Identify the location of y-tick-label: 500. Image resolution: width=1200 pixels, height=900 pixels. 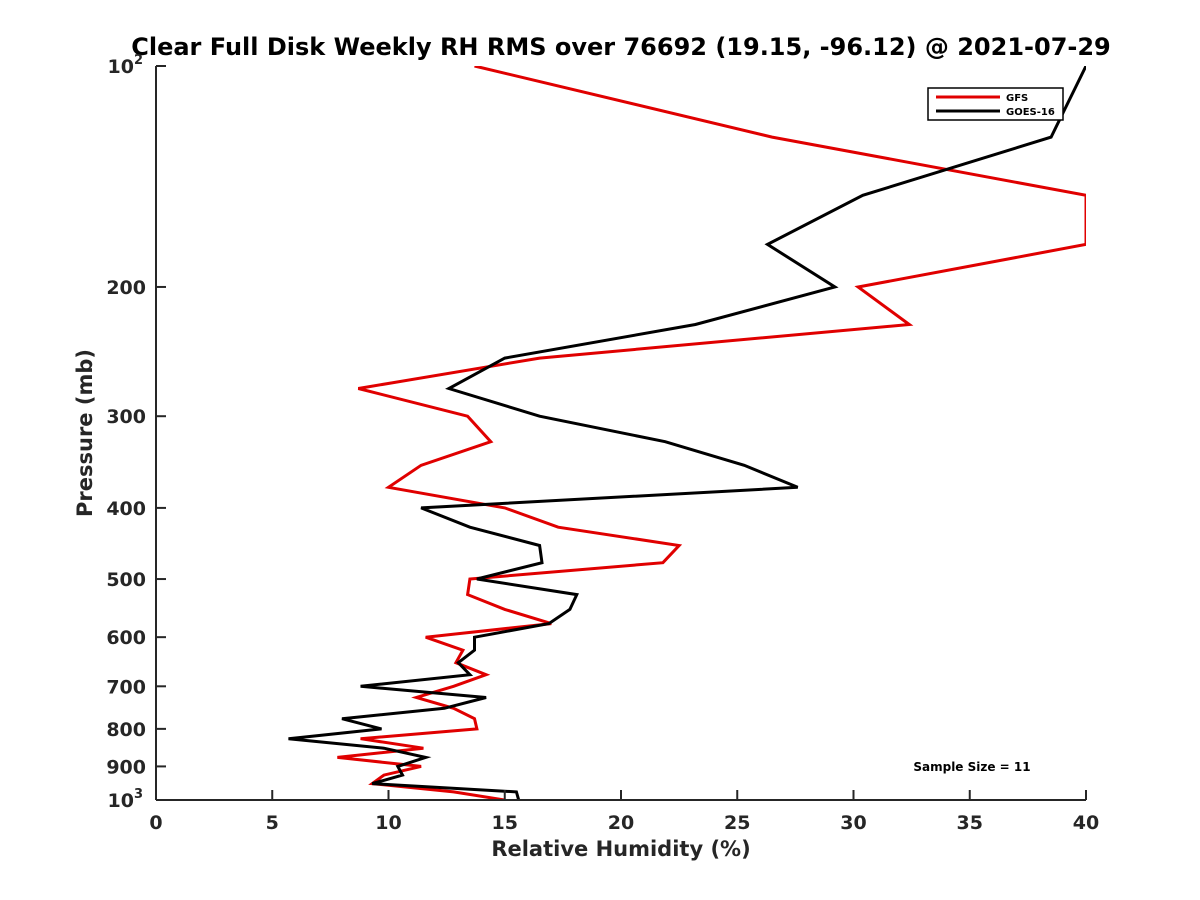
(126, 580).